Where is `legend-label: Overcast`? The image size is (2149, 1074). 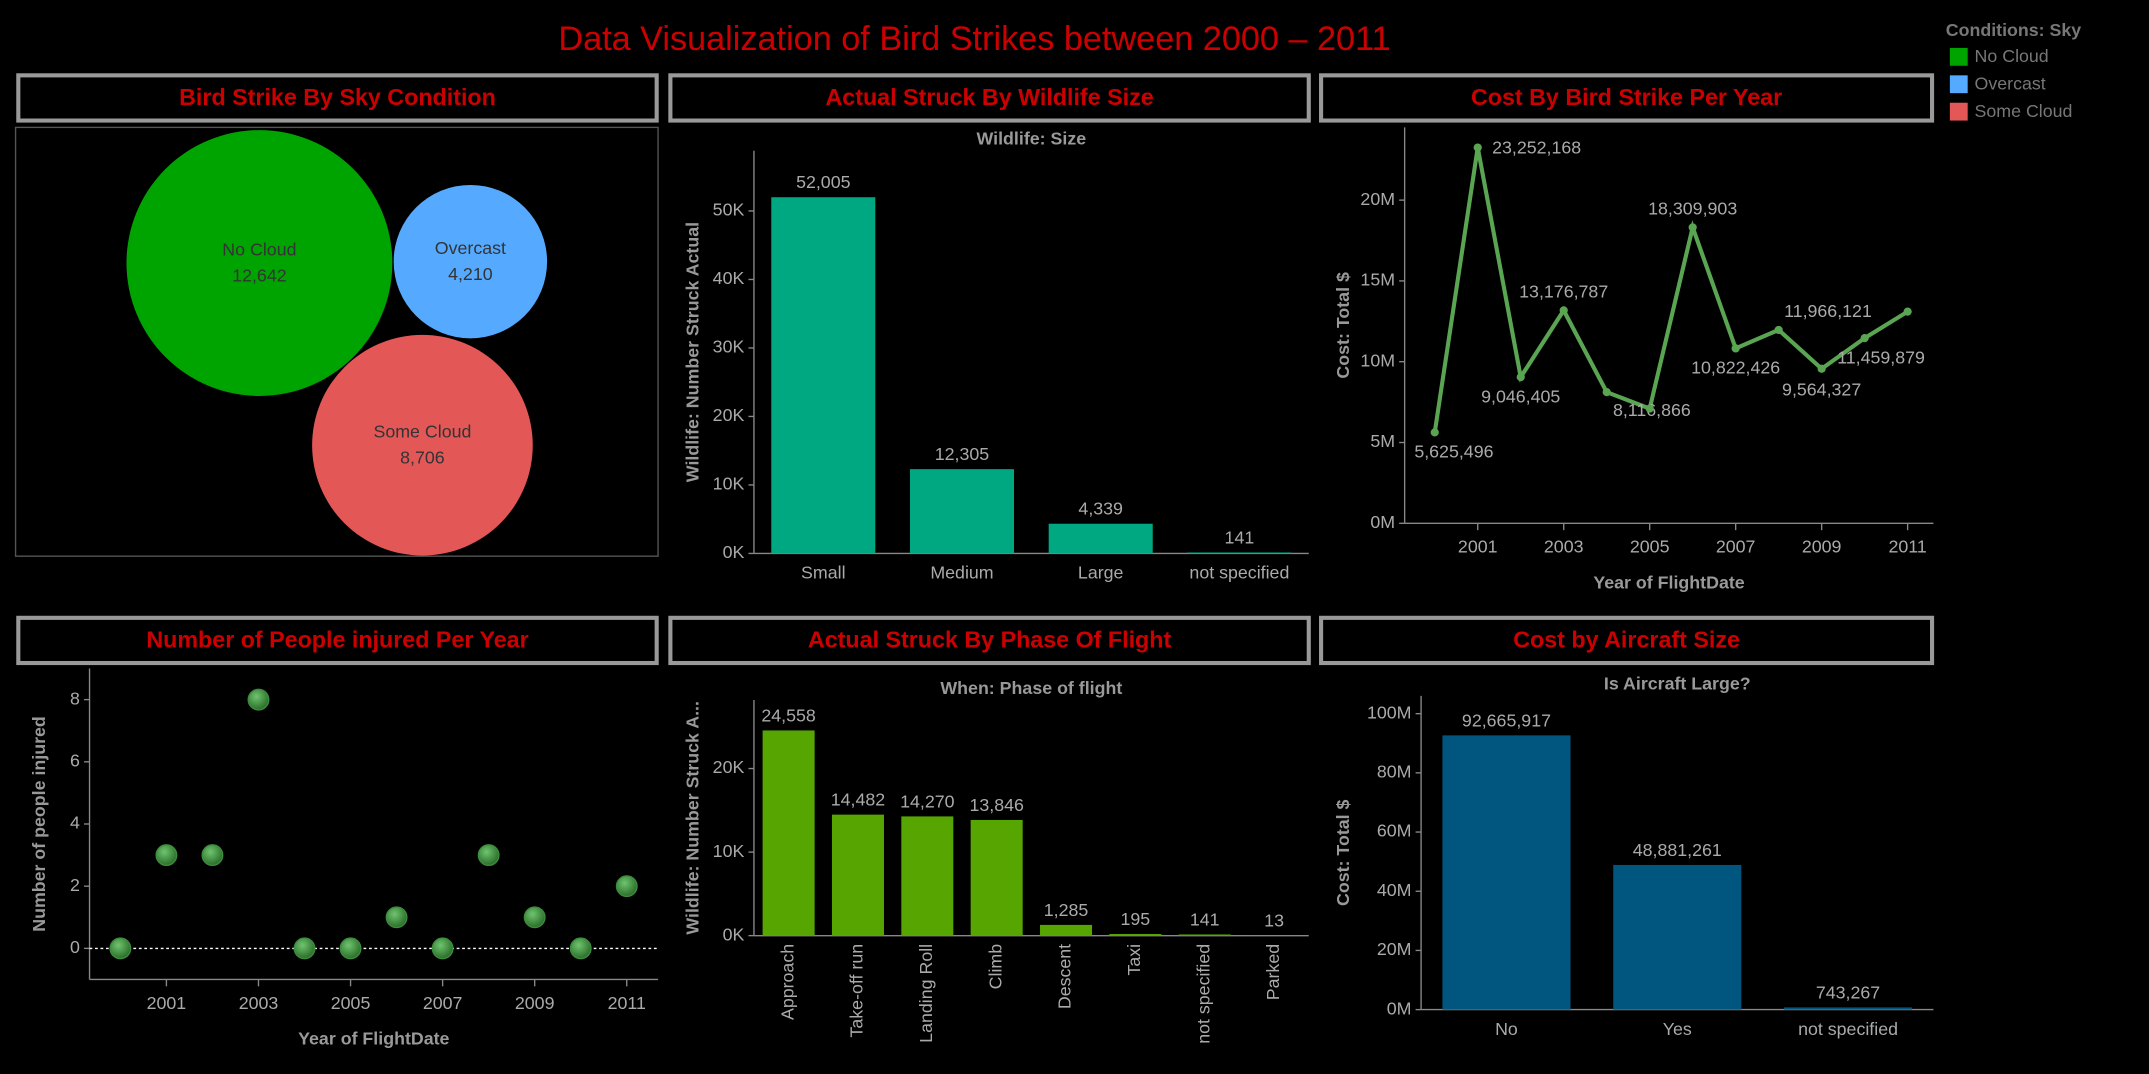 legend-label: Overcast is located at coordinates (2010, 84).